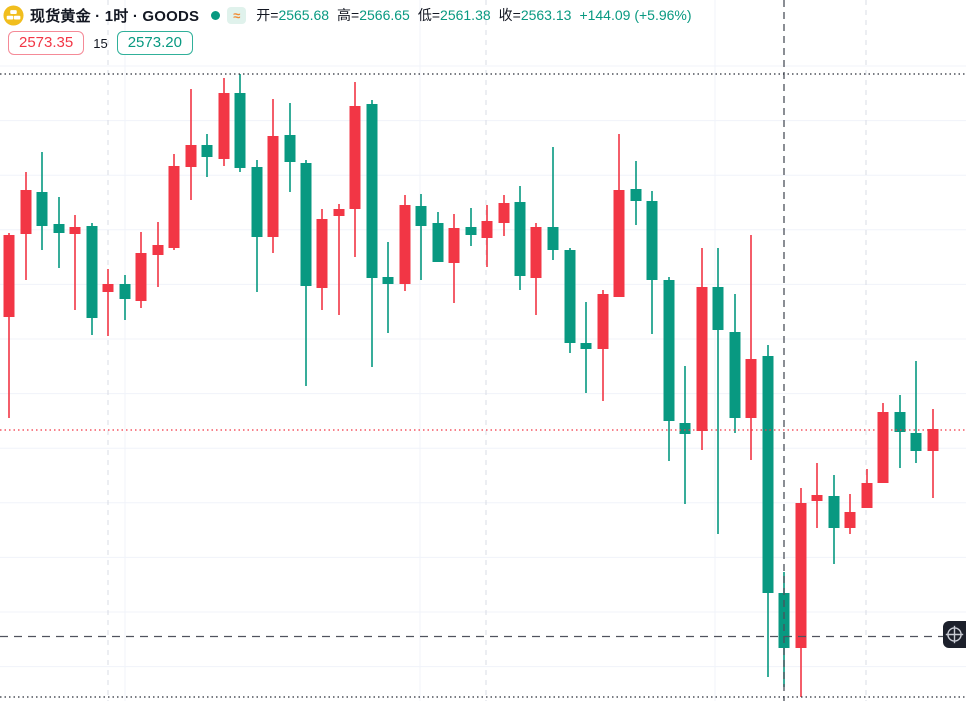 This screenshot has height=701, width=966. Describe the element at coordinates (154, 43) in the screenshot. I see `buy-price-button: 2573.20` at that location.